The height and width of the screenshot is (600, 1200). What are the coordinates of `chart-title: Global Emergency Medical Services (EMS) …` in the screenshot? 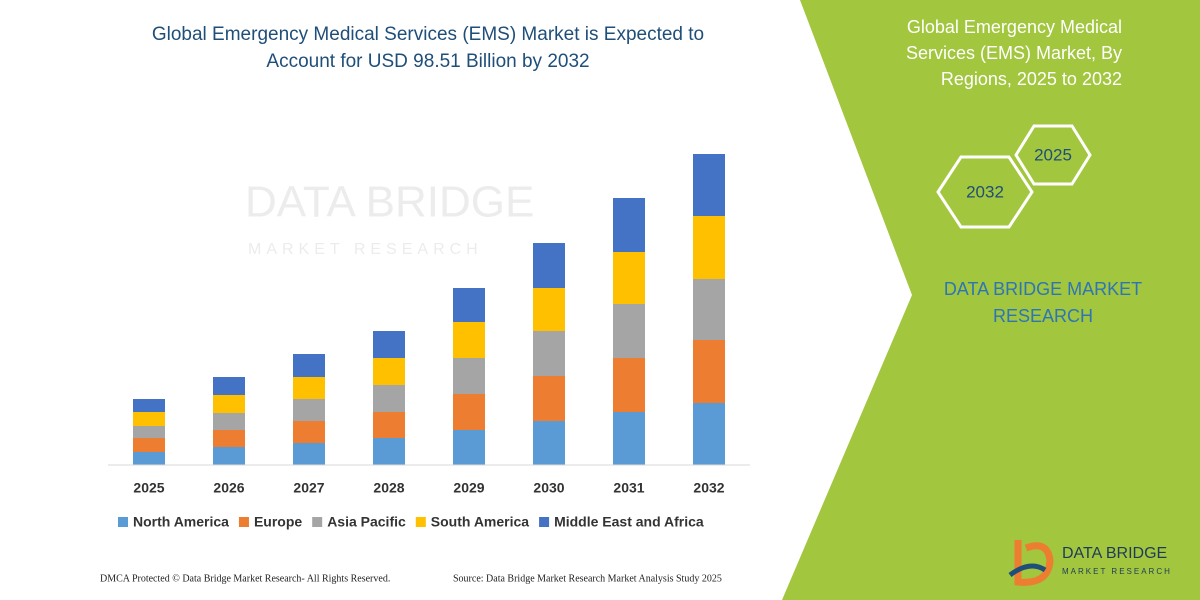 It's located at (428, 48).